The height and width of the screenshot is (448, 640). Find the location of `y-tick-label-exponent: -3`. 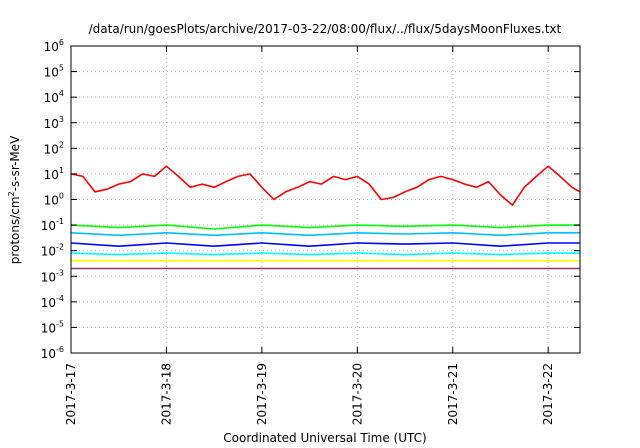

y-tick-label-exponent: -3 is located at coordinates (60, 272).